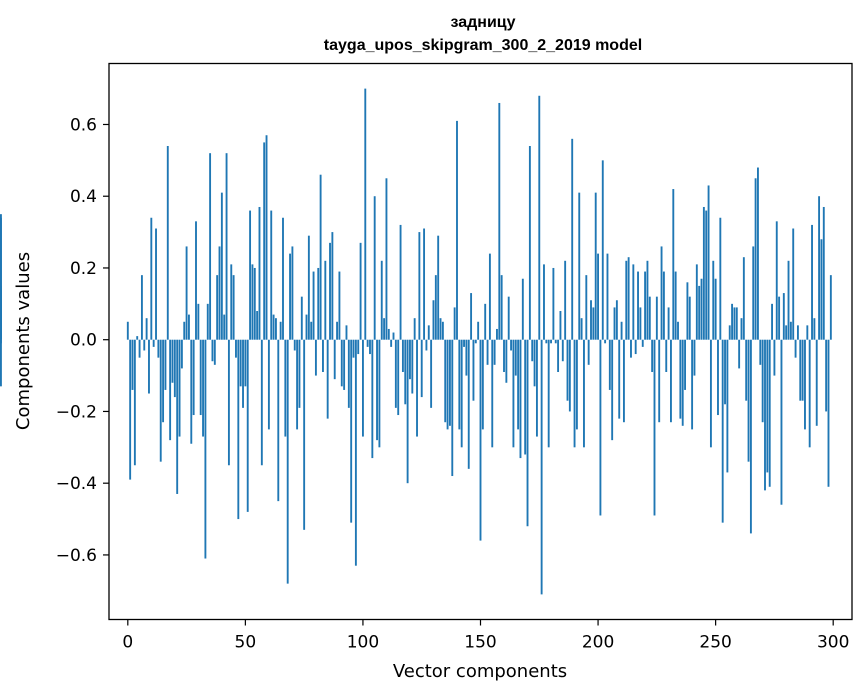  What do you see at coordinates (363, 643) in the screenshot?
I see `x-tick-label: 100` at bounding box center [363, 643].